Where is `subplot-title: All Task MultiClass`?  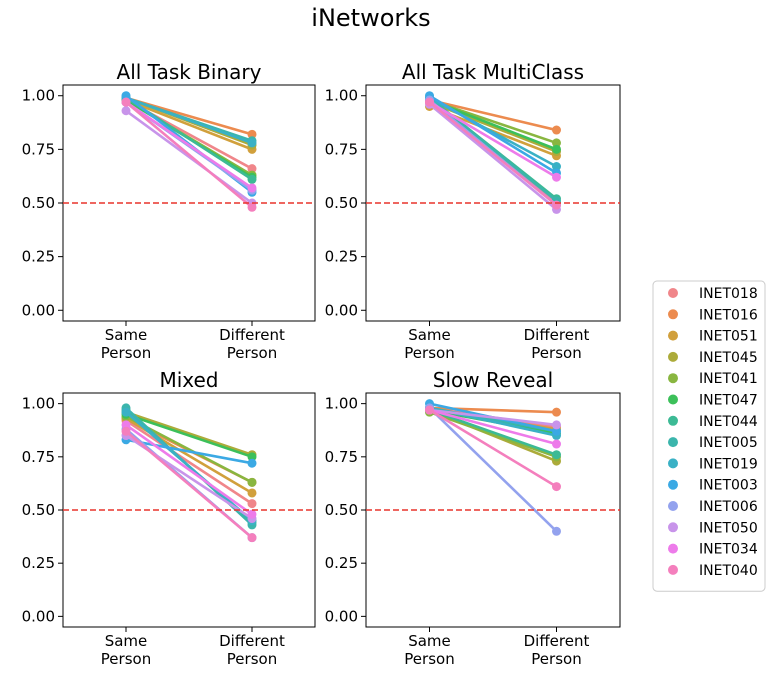
subplot-title: All Task MultiClass is located at coordinates (493, 72).